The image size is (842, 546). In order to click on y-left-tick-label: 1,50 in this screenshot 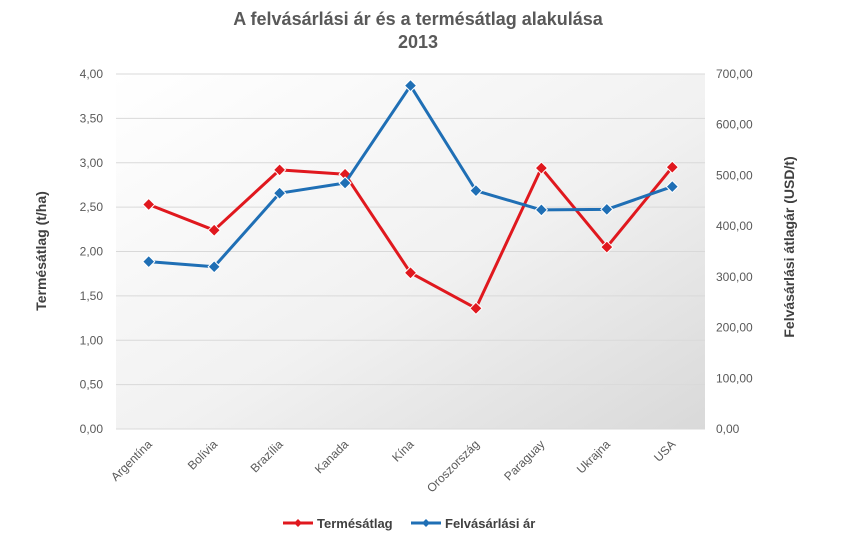, I will do `click(92, 296)`.